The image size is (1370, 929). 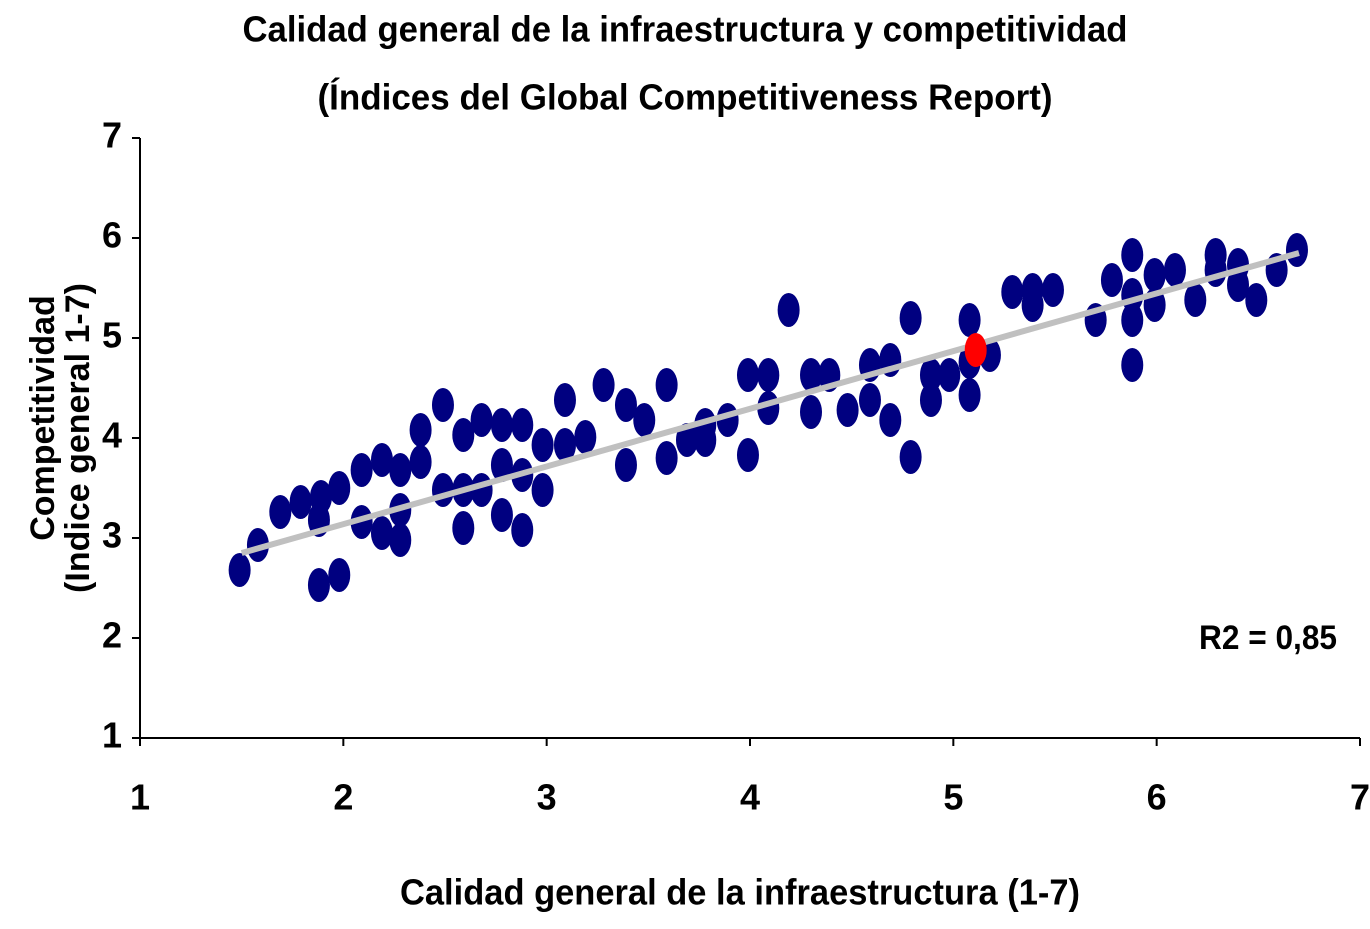 What do you see at coordinates (1360, 797) in the screenshot?
I see `x-tick-label: 7` at bounding box center [1360, 797].